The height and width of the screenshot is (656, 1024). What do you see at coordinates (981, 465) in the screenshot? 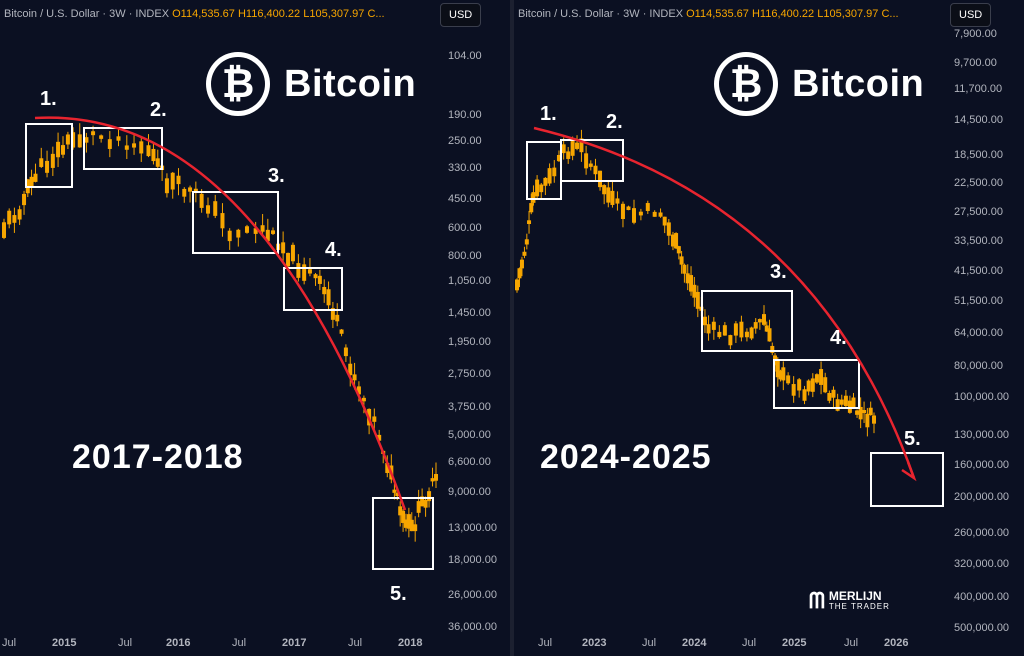
I see `y-axis-tick-label: 160,000.00` at bounding box center [981, 465].